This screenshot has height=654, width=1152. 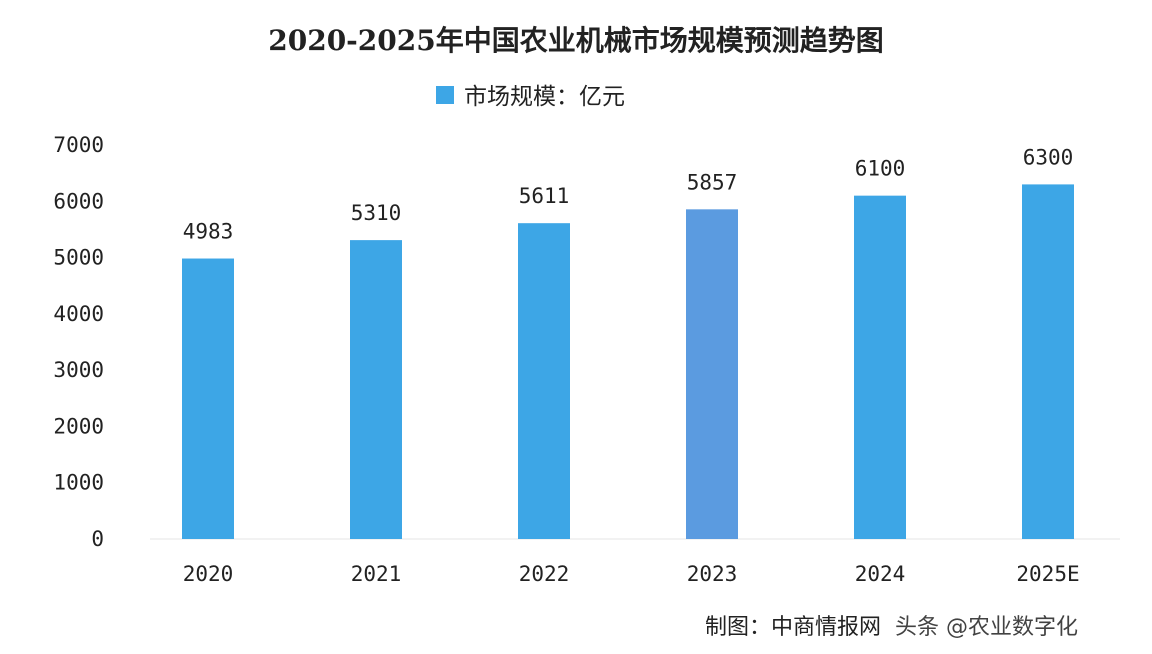 I want to click on y-tick-label: 2000, so click(x=78, y=426).